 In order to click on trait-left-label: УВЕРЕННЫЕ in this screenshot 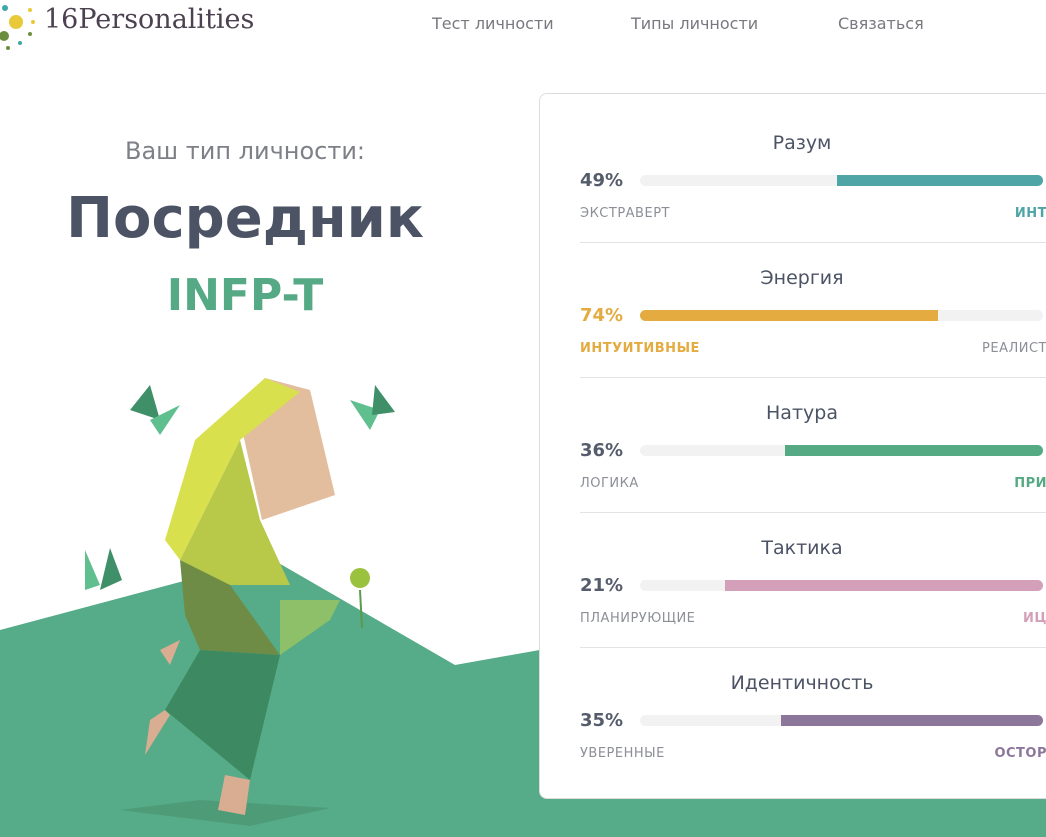, I will do `click(622, 753)`.